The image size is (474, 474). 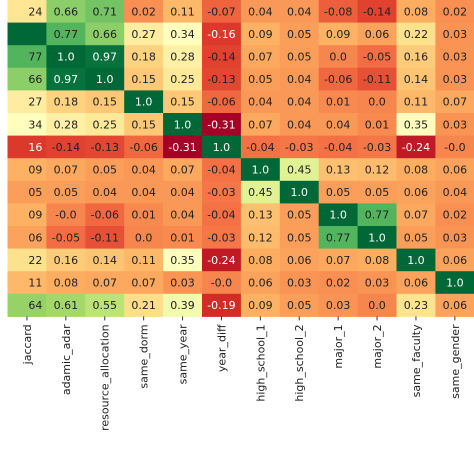 I want to click on heatmap-cell-label: 0.13, so click(x=260, y=215).